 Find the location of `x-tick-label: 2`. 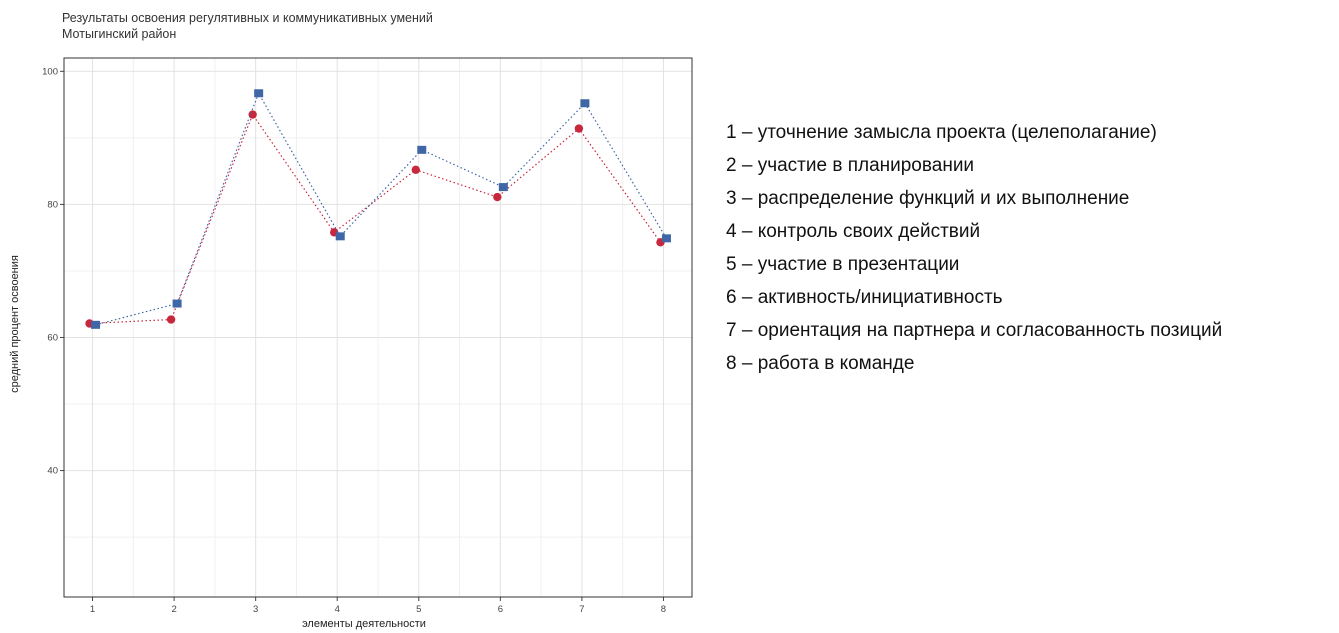

x-tick-label: 2 is located at coordinates (173, 609).